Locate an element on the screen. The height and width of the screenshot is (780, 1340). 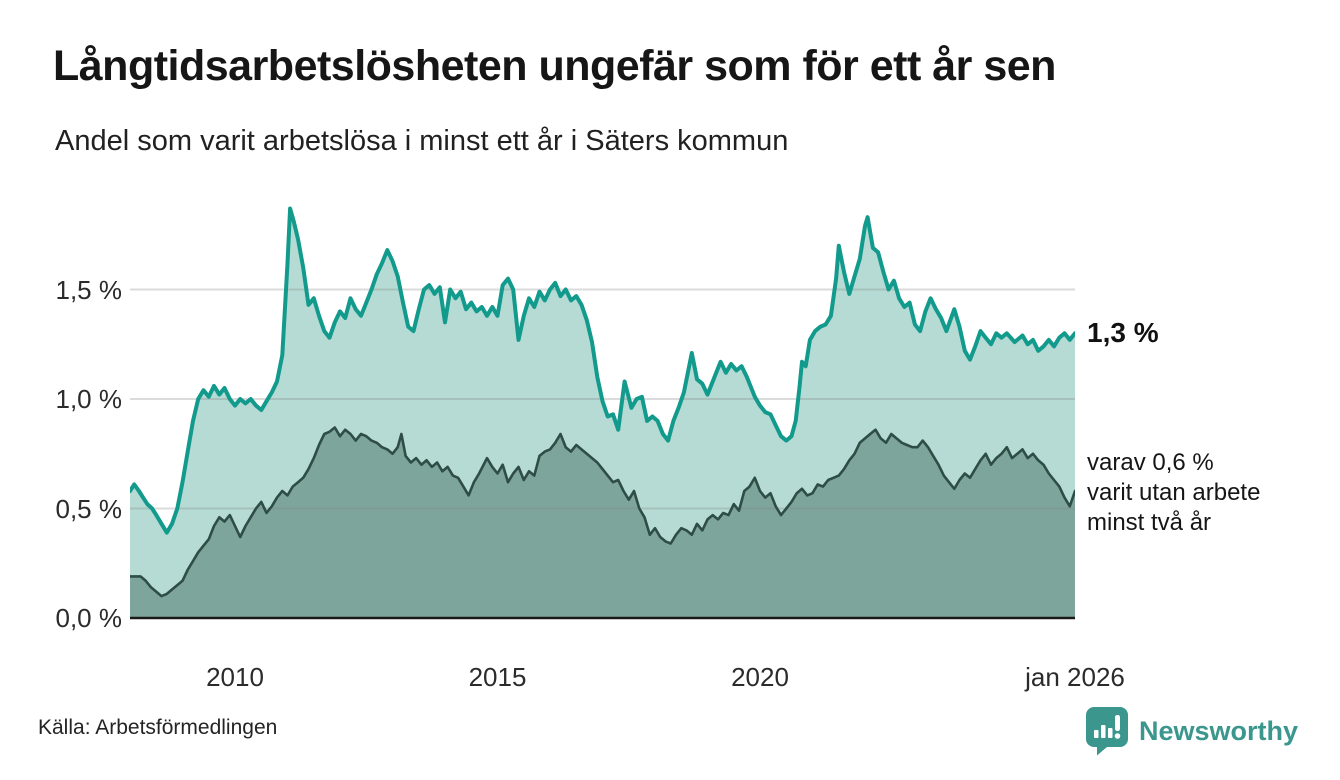
y-tick-label: 1,5 % is located at coordinates (89, 289).